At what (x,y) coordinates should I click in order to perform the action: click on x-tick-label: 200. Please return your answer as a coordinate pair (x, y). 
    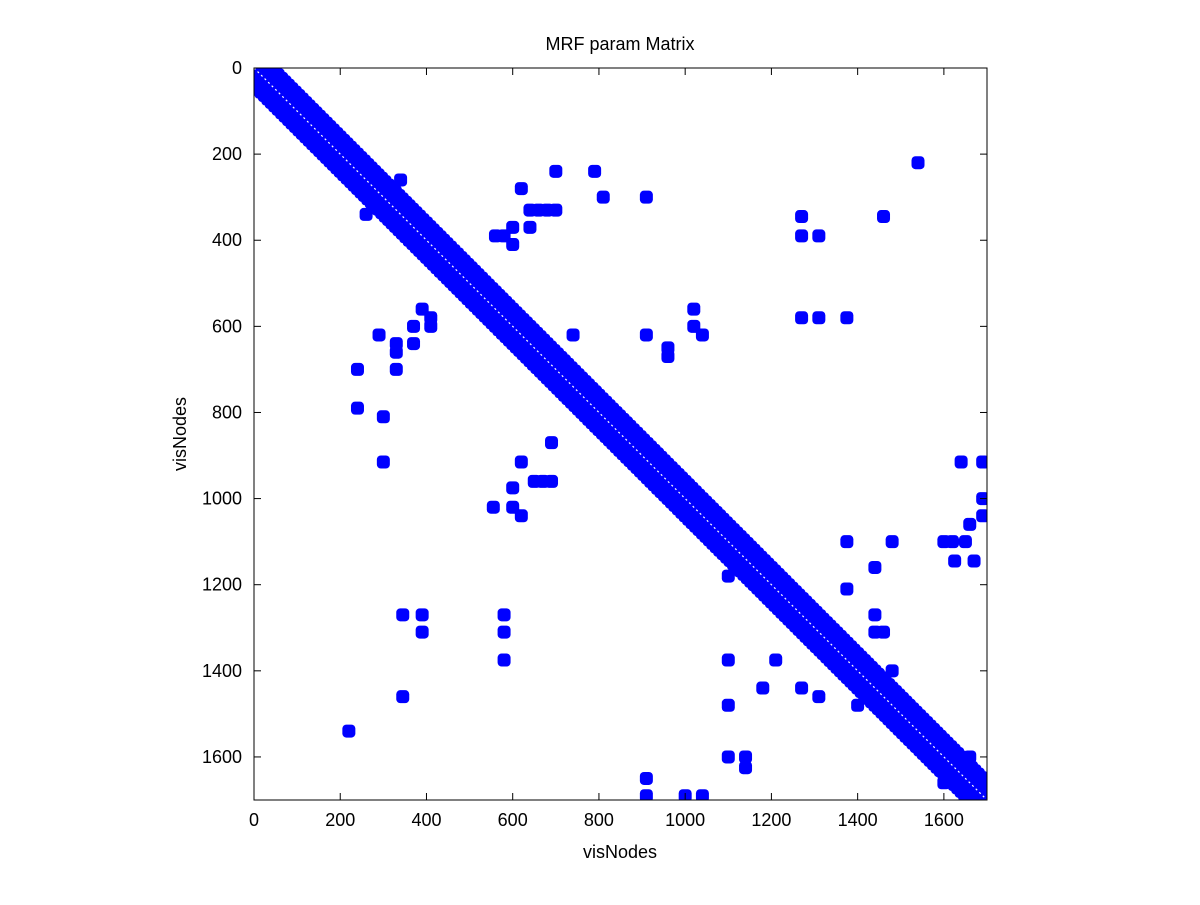
    Looking at the image, I should click on (340, 820).